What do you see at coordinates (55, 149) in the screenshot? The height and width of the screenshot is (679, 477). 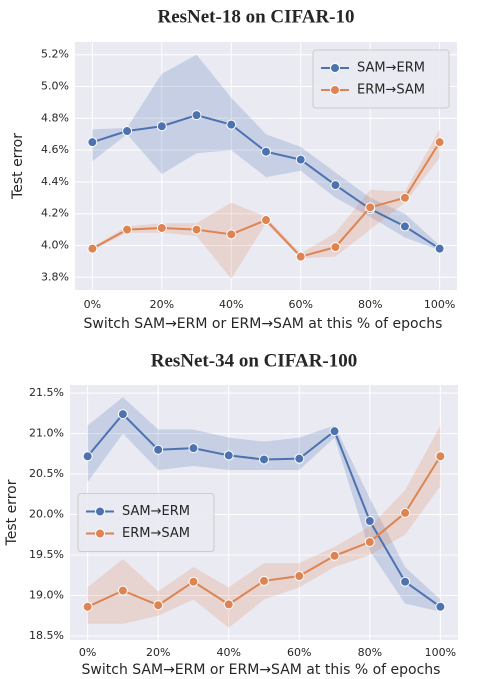 I see `y-tick-label: 4.6%` at bounding box center [55, 149].